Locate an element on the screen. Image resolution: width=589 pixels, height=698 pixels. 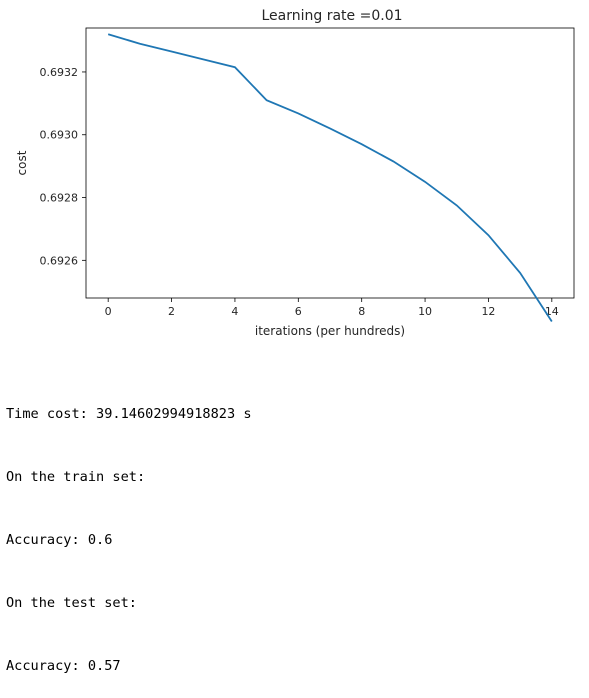
x-tick-label: 12 is located at coordinates (488, 311).